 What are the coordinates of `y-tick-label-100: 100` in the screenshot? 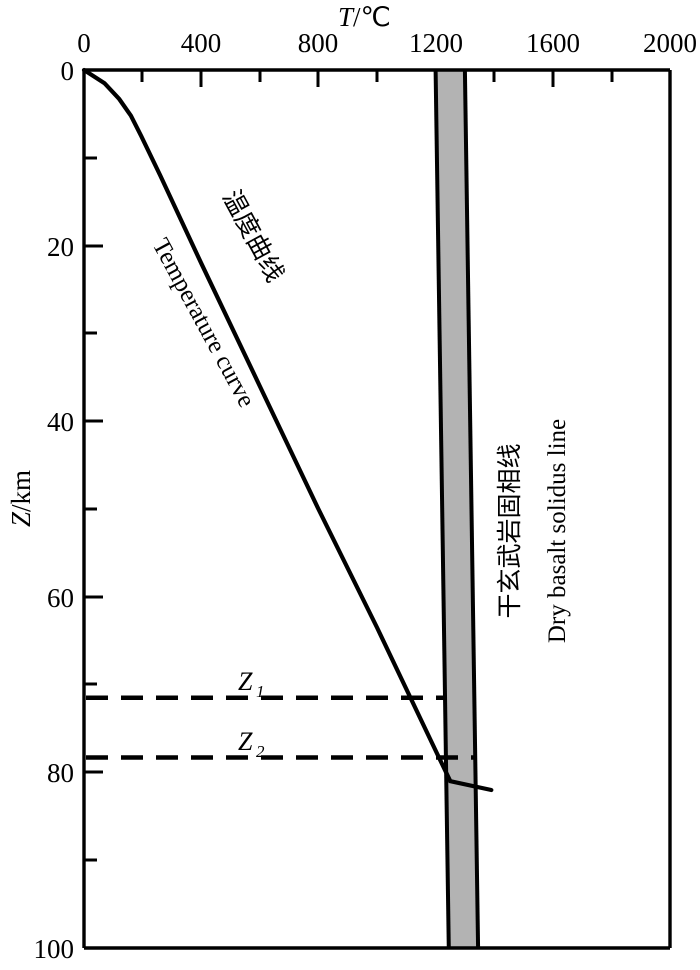 It's located at (54, 949).